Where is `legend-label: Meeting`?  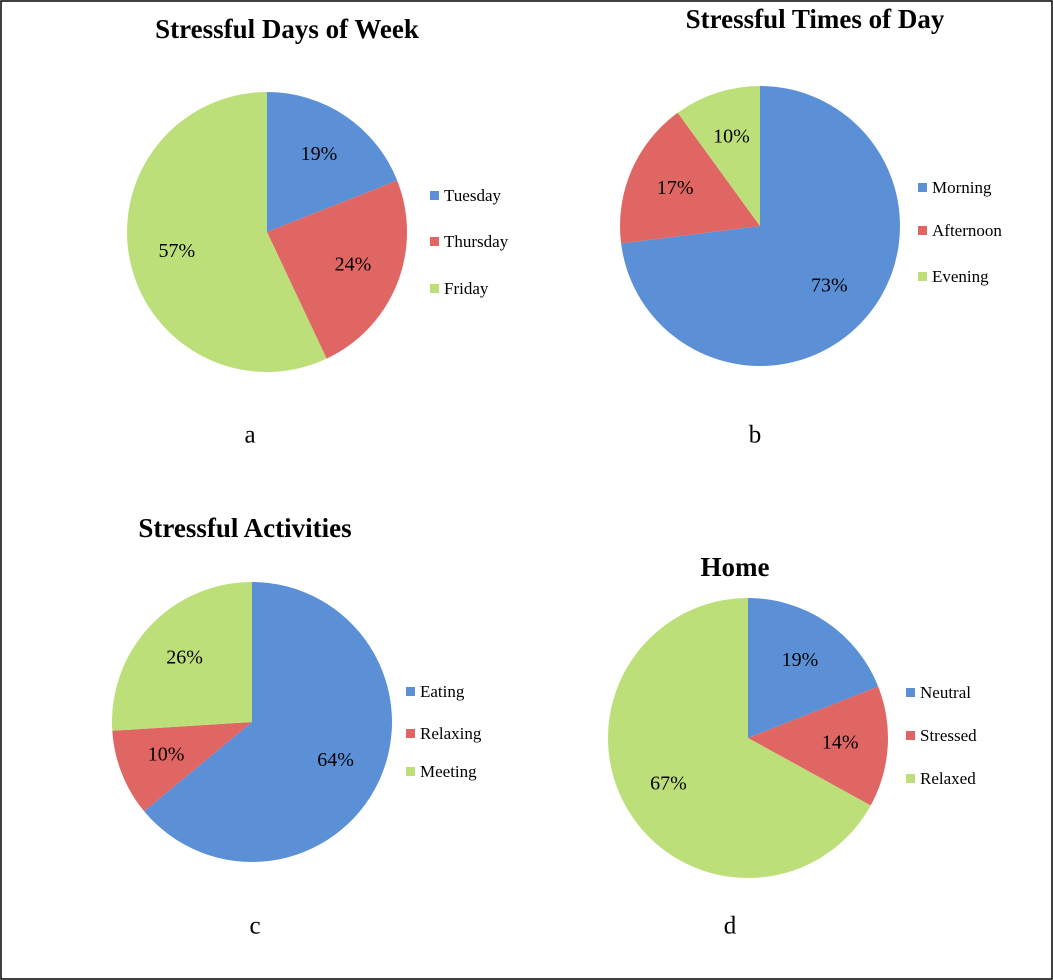
legend-label: Meeting is located at coordinates (448, 771).